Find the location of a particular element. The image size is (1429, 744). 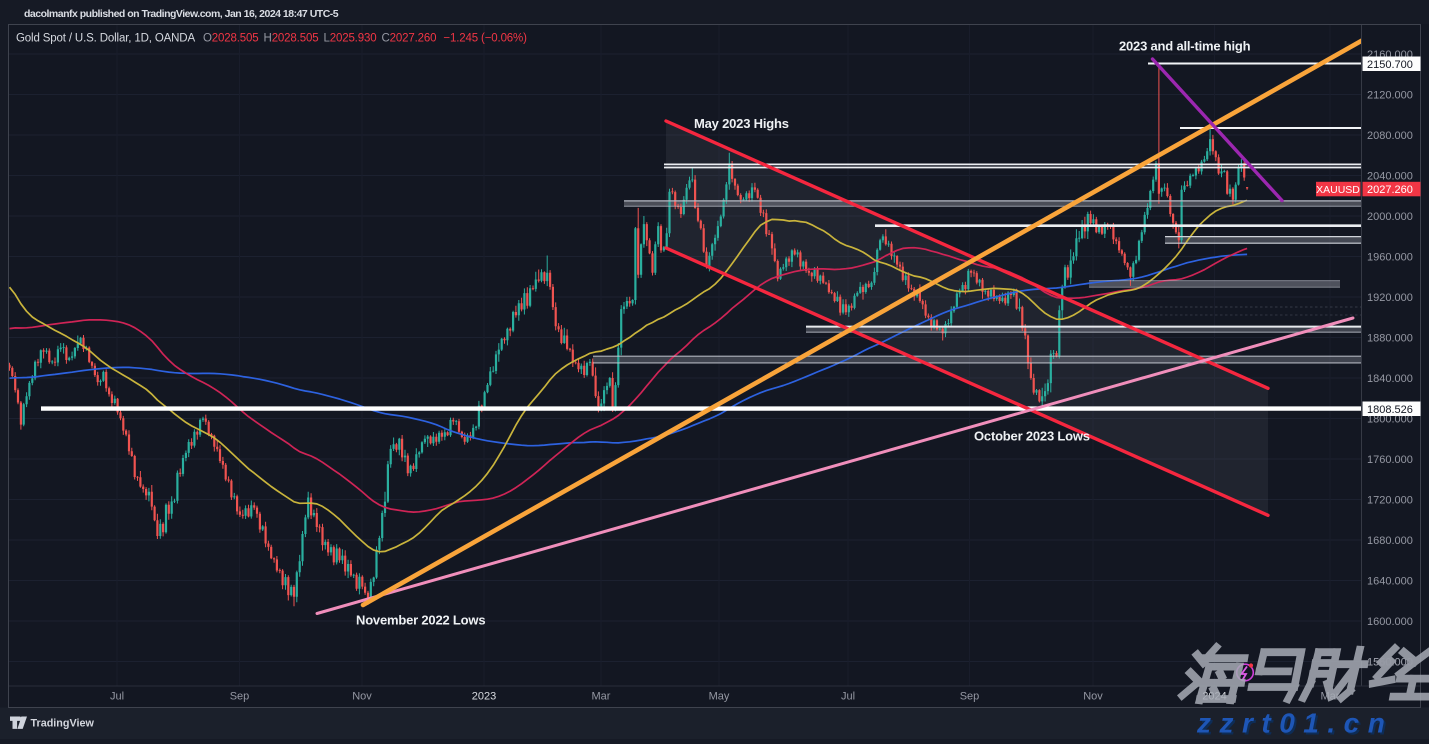

svg-text: 2150.700 is located at coordinates (1390, 65).